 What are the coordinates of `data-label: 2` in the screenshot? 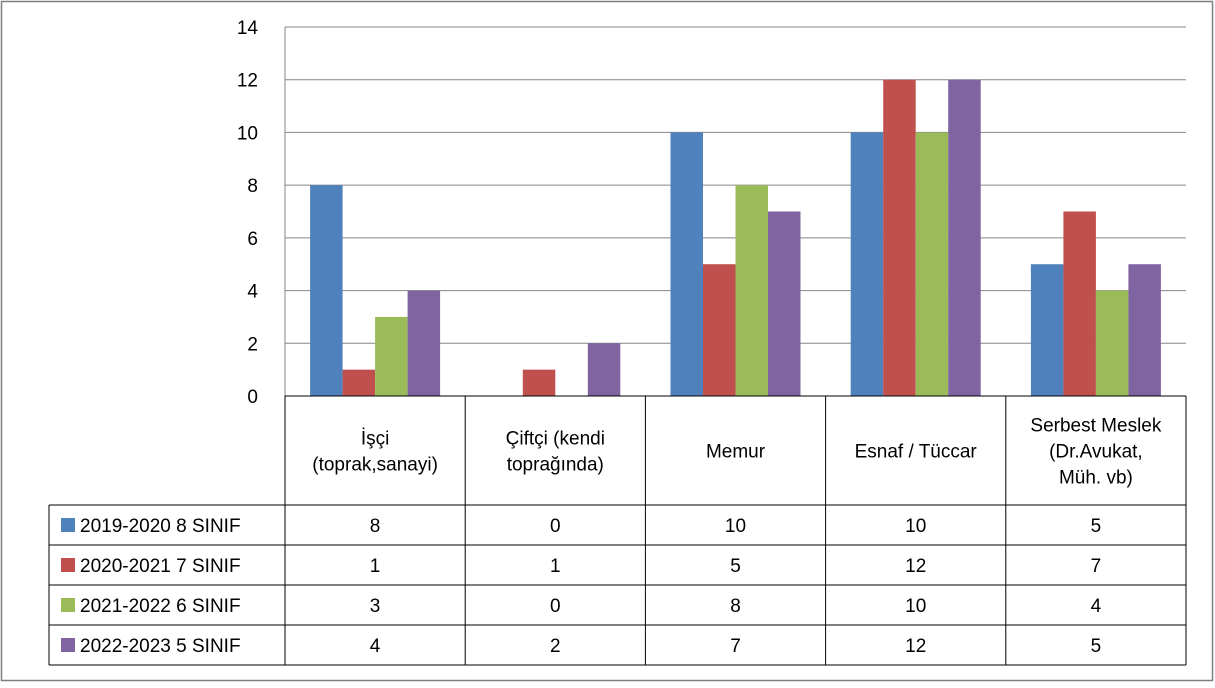 It's located at (555, 646).